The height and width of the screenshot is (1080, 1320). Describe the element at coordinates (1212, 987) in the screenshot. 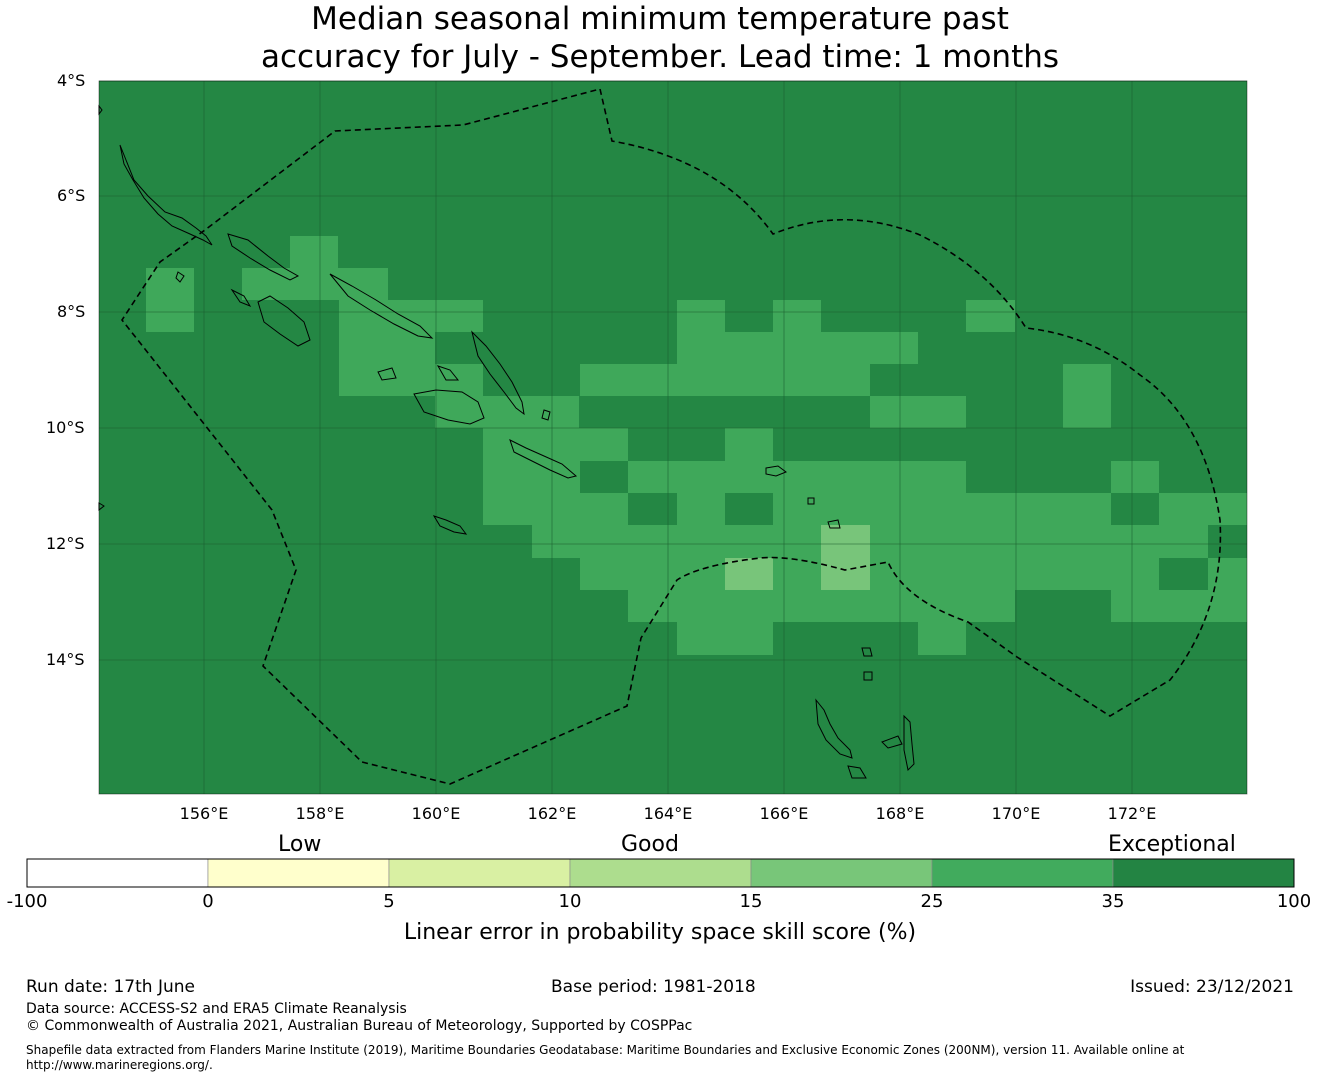

I see `issued-date: Issued: 23/12/2021` at that location.